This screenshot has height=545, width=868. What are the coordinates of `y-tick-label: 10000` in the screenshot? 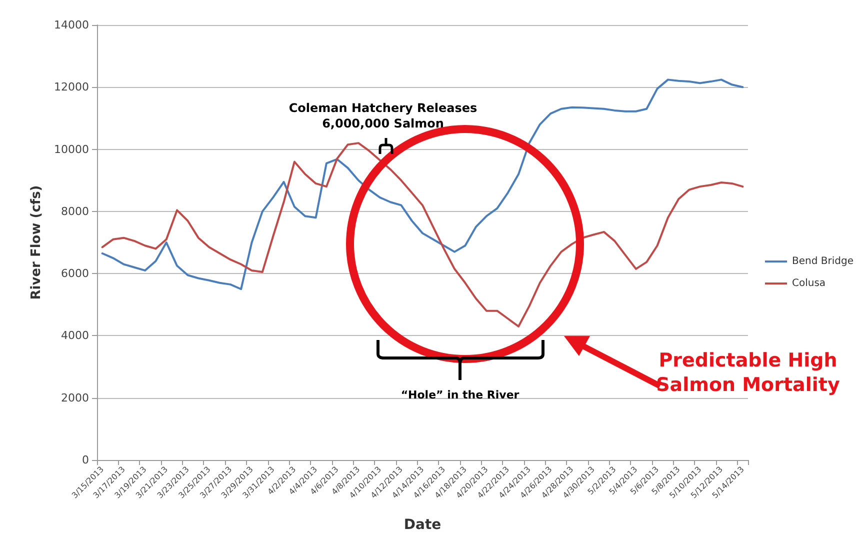 It's located at (71, 149).